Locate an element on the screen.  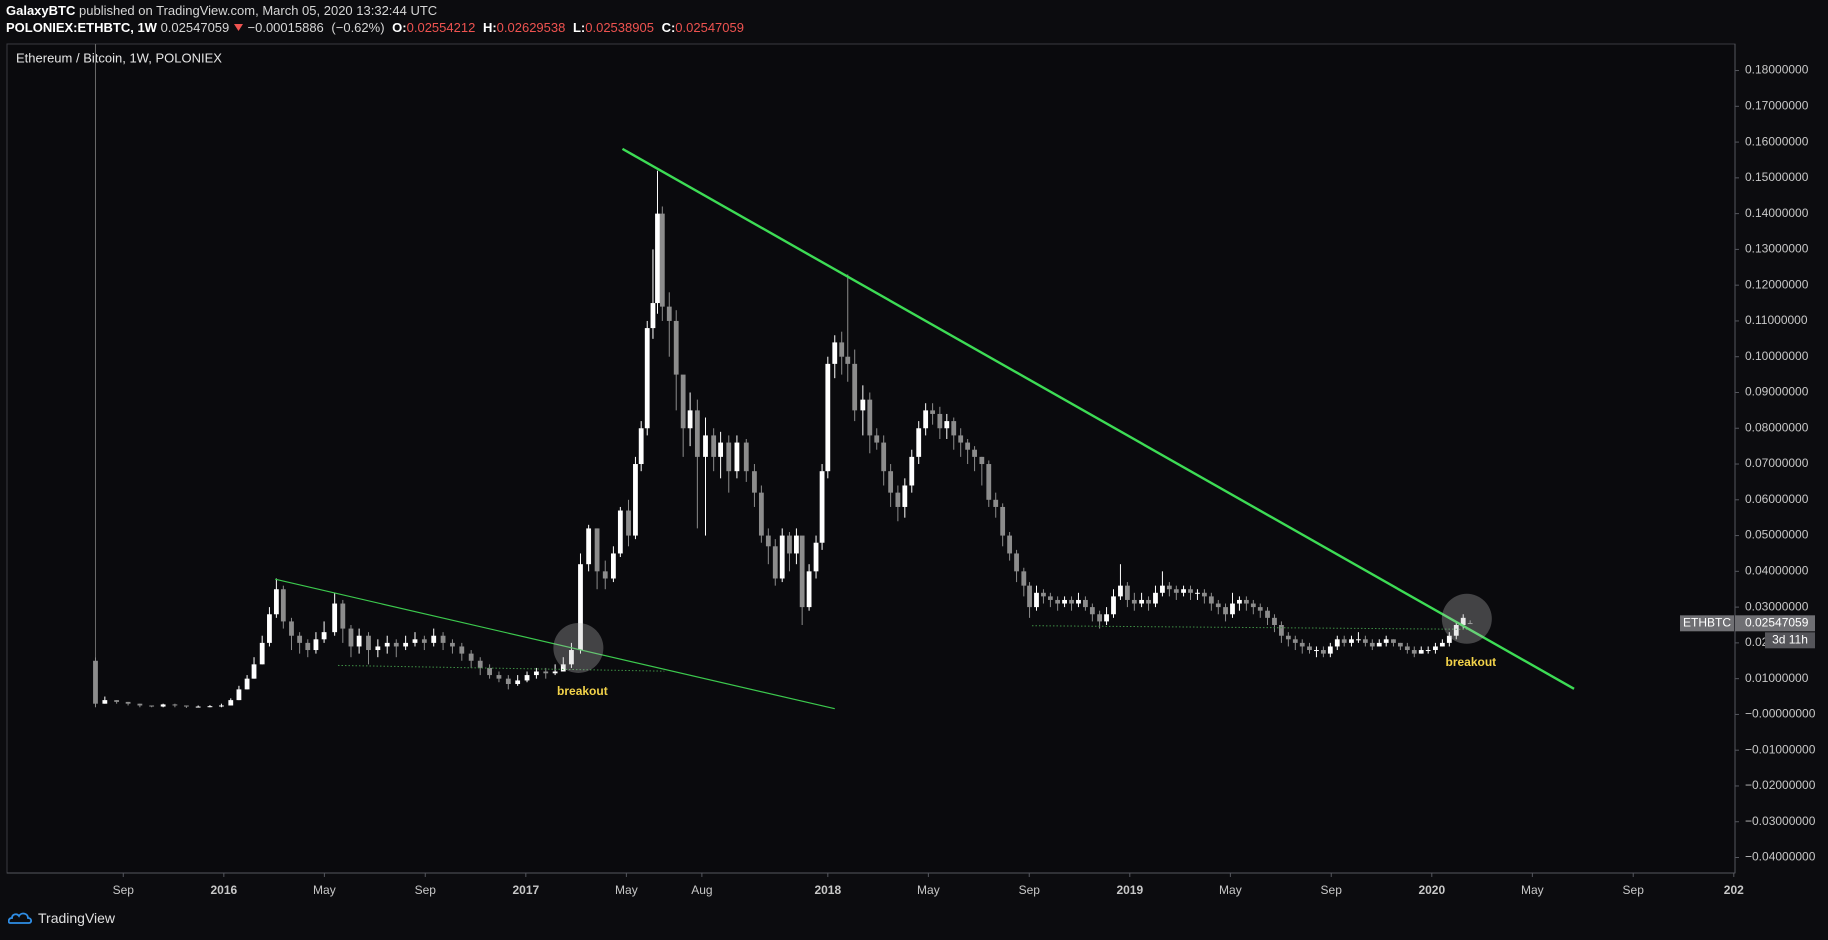
y-tick-label: 0.16000000 is located at coordinates (1777, 141).